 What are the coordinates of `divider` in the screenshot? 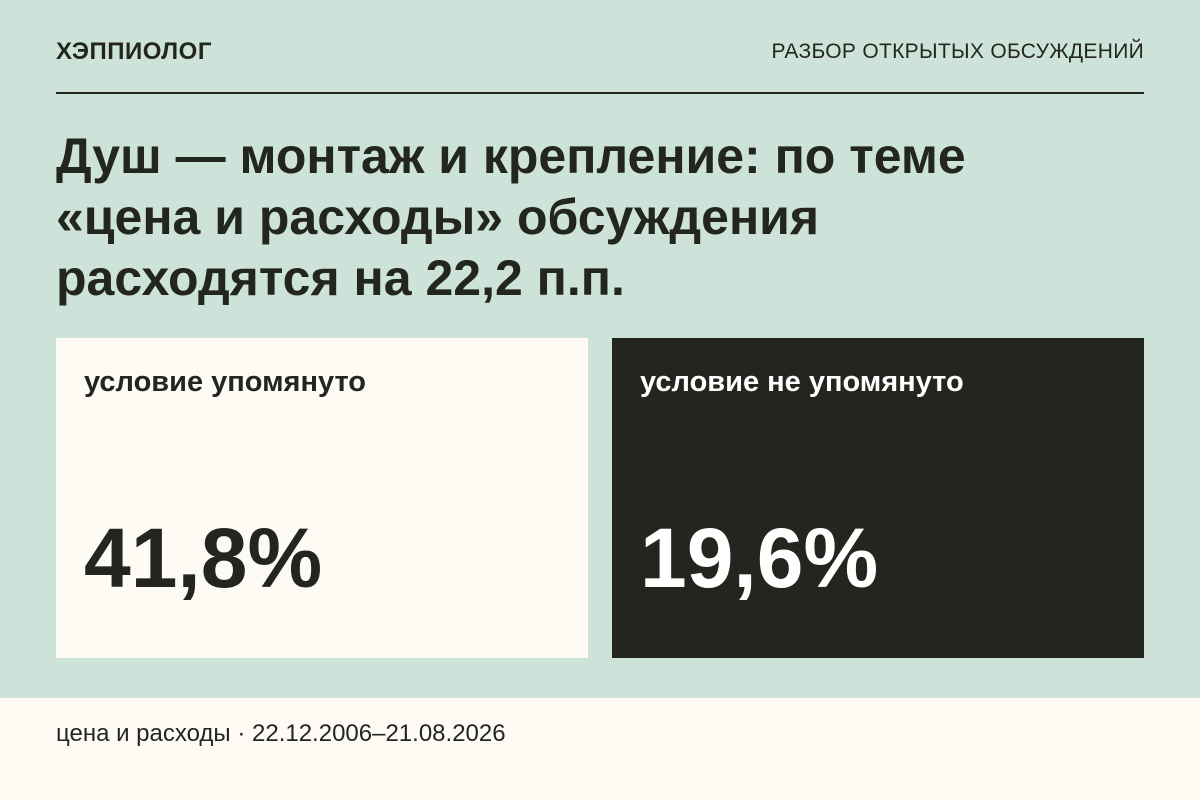 It's located at (600, 93).